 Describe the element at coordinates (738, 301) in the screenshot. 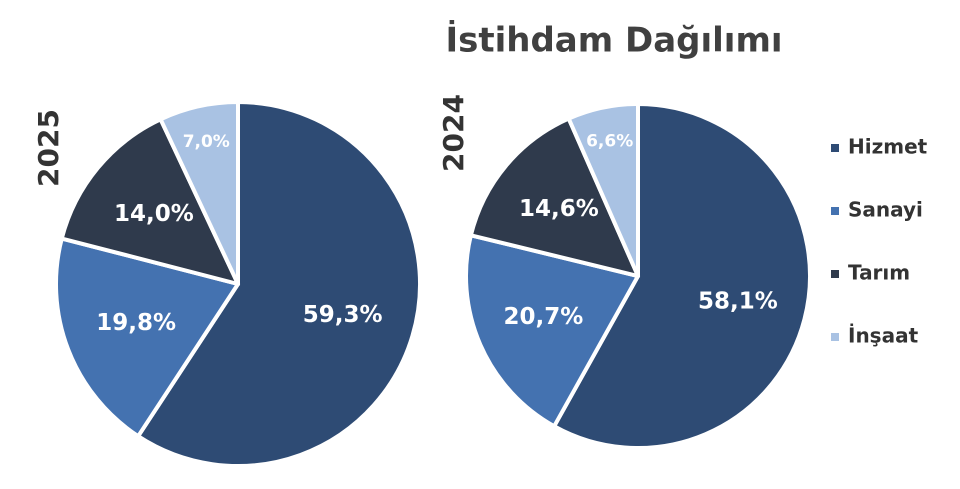

I see `data-label: 58,1%` at that location.